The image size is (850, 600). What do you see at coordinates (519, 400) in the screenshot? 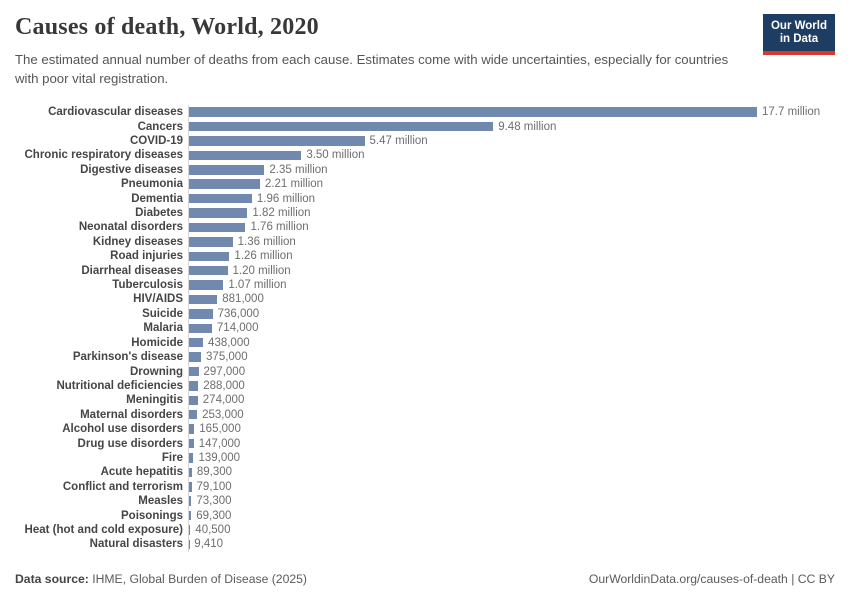
I see `bar-track: 274,000` at bounding box center [519, 400].